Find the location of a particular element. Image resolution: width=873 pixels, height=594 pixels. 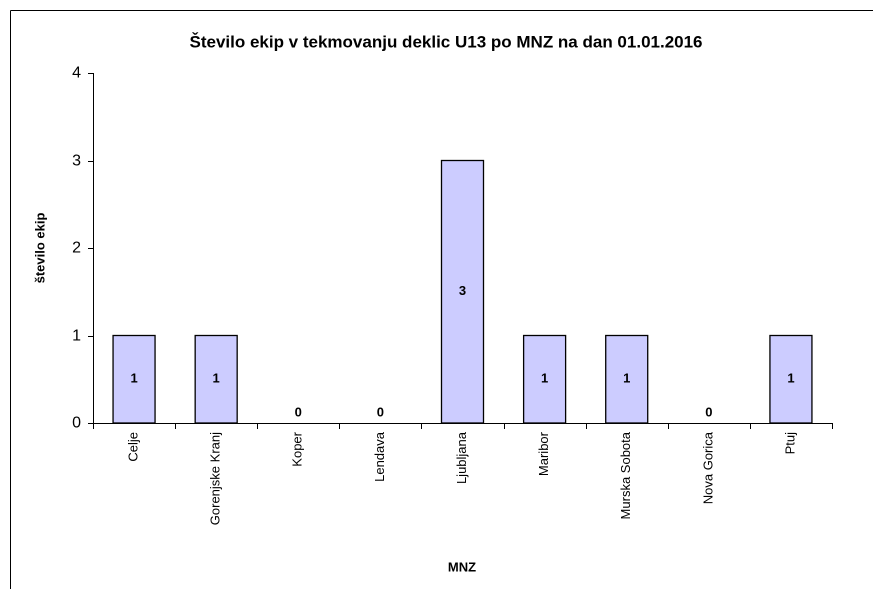

y-tick-label: 1 is located at coordinates (76, 336).